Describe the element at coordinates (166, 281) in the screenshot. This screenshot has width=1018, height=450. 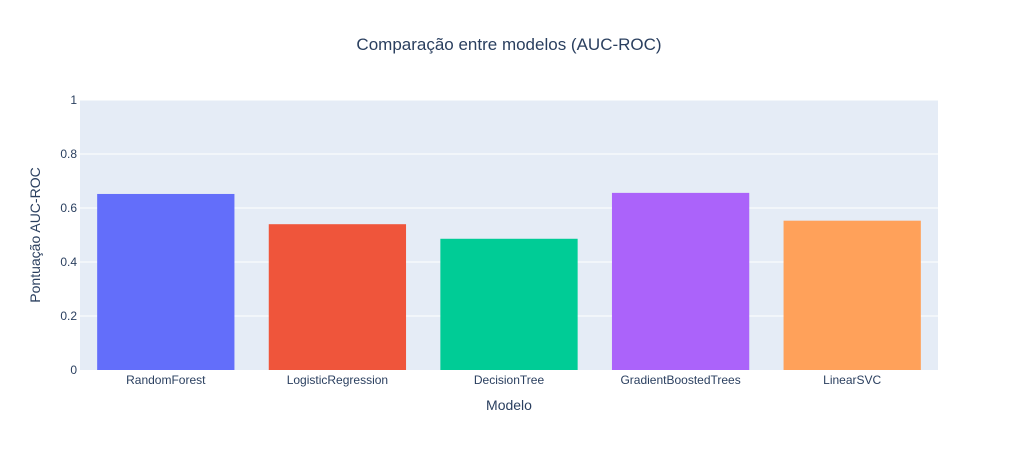
I see `bar-randomforest` at that location.